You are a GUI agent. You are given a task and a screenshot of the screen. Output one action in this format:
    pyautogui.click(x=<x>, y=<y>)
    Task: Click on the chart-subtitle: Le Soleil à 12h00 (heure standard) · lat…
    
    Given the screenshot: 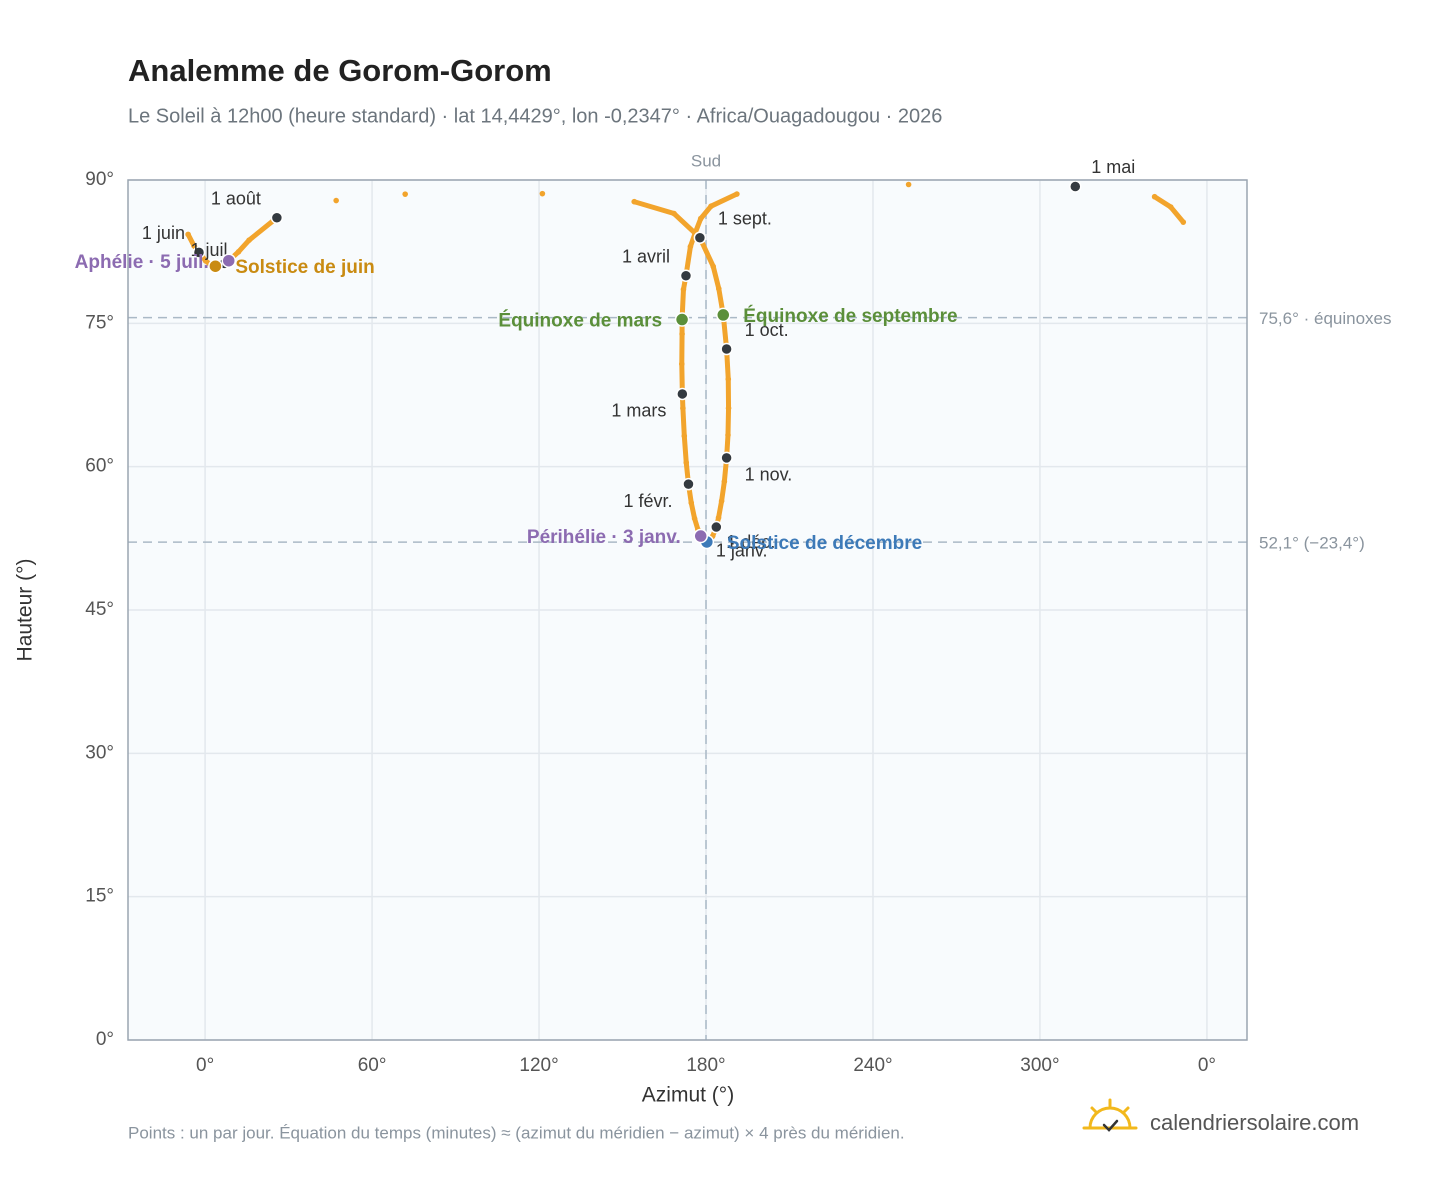 What is the action you would take?
    pyautogui.click(x=535, y=116)
    